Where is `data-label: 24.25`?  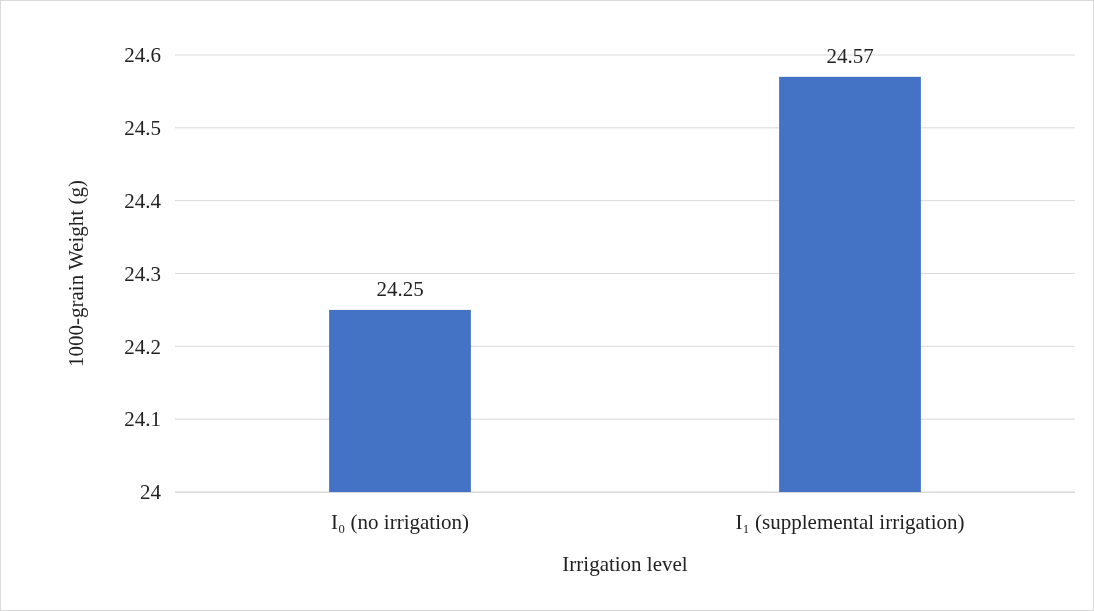 data-label: 24.25 is located at coordinates (400, 288).